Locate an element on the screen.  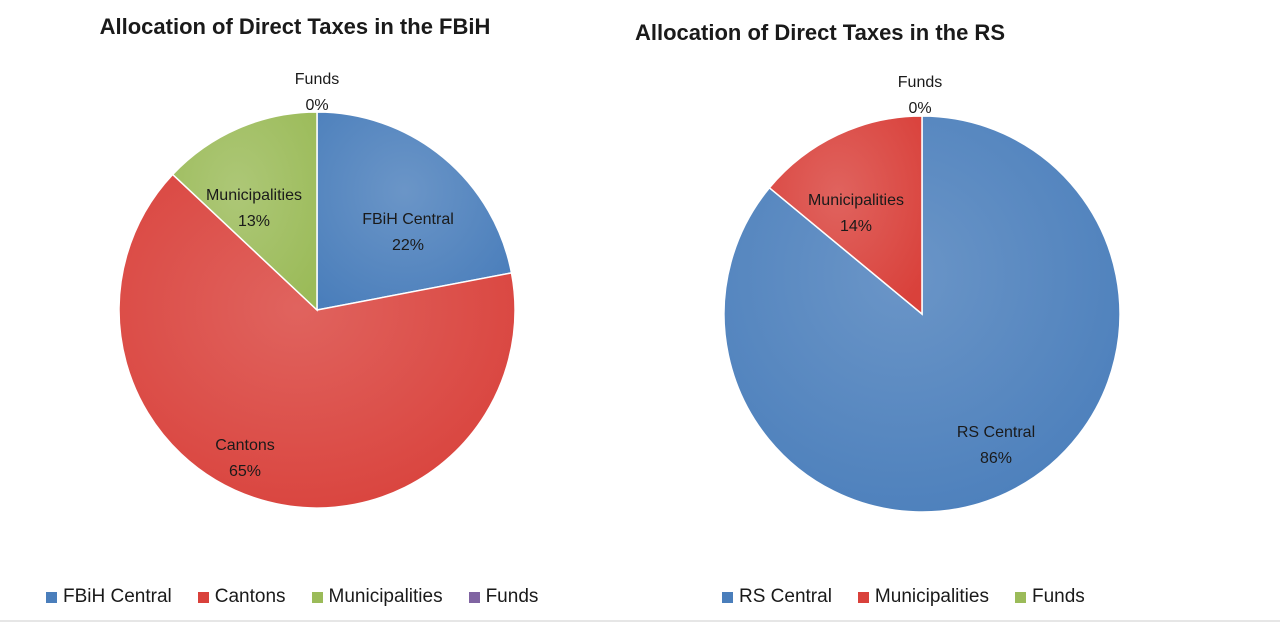
data-label-fbih-central: FBiH Central 22% is located at coordinates (408, 232).